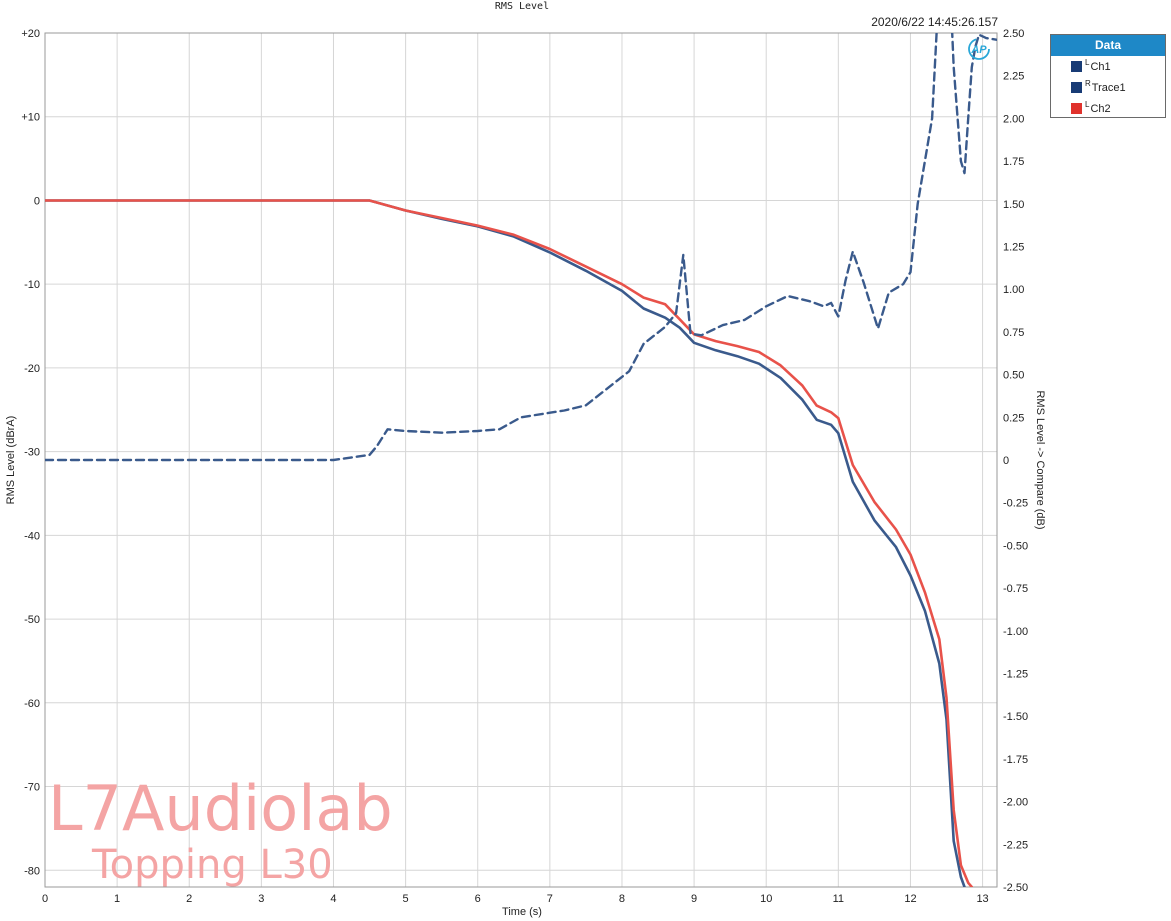 The height and width of the screenshot is (921, 1171). What do you see at coordinates (32, 285) in the screenshot?
I see `y-tick-label: -10` at bounding box center [32, 285].